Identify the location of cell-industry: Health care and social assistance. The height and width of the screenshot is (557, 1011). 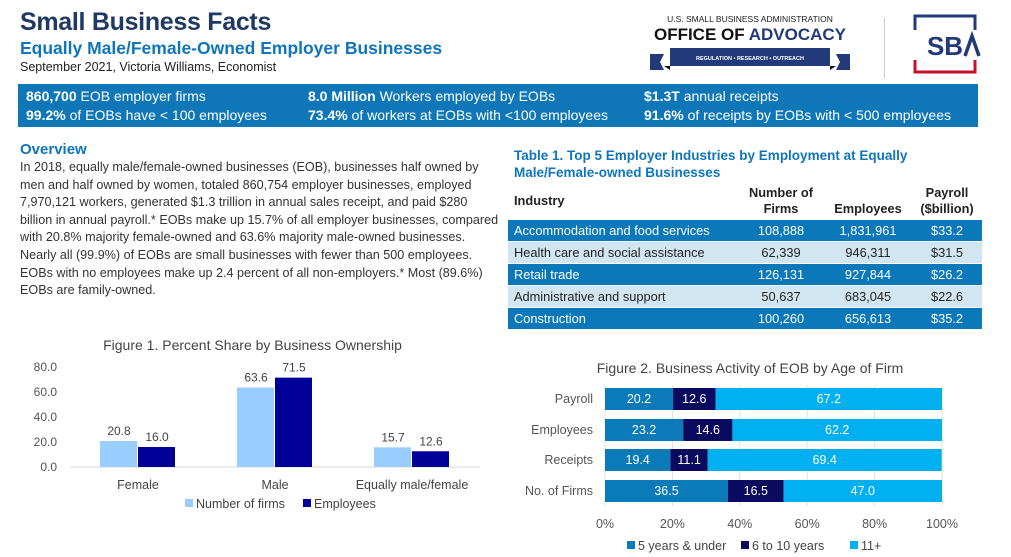
(623, 252).